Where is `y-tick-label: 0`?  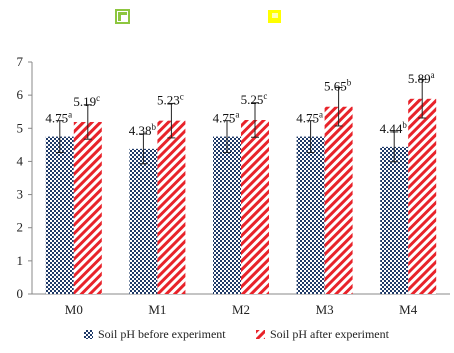 y-tick-label: 0 is located at coordinates (20, 293).